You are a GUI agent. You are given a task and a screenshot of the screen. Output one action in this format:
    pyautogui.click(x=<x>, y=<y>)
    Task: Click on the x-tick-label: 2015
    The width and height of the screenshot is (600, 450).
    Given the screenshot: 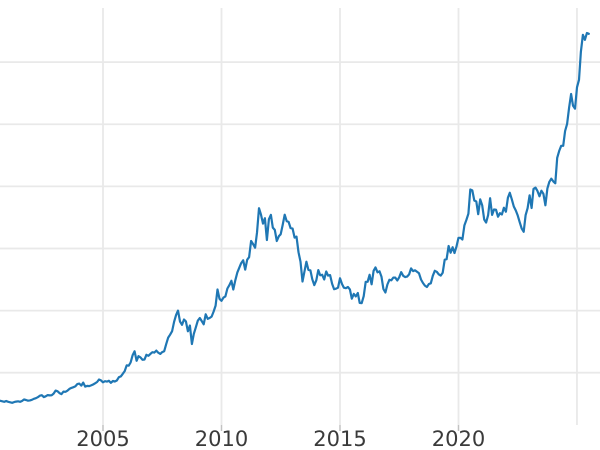 What is the action you would take?
    pyautogui.click(x=339, y=438)
    